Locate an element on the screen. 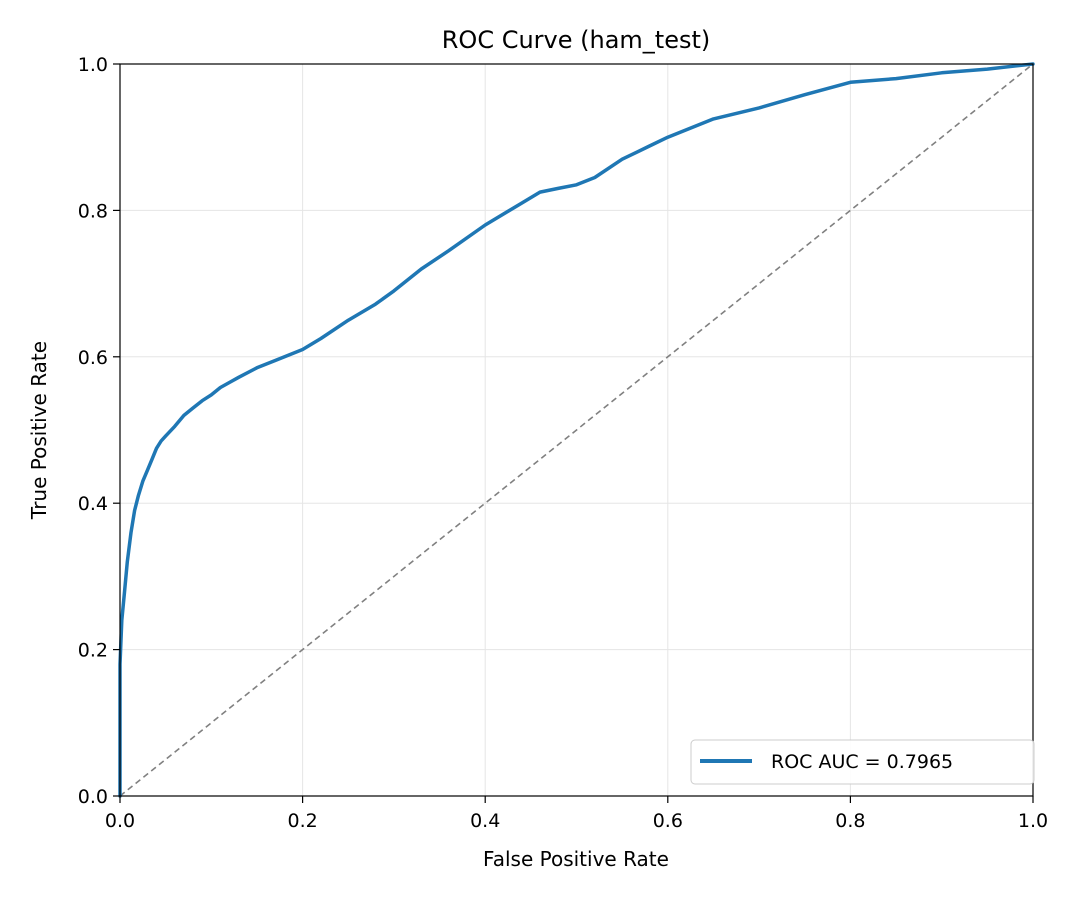 The width and height of the screenshot is (1080, 900). y-tick-label: 0.6 is located at coordinates (93, 358).